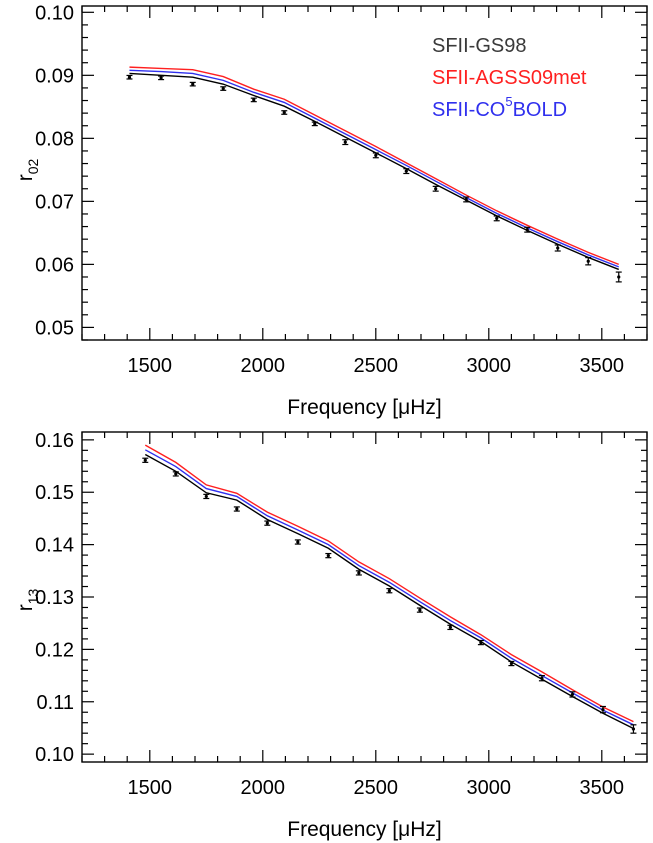 This screenshot has height=843, width=653. I want to click on x-axis-title: Frequency [μHz], so click(364, 829).